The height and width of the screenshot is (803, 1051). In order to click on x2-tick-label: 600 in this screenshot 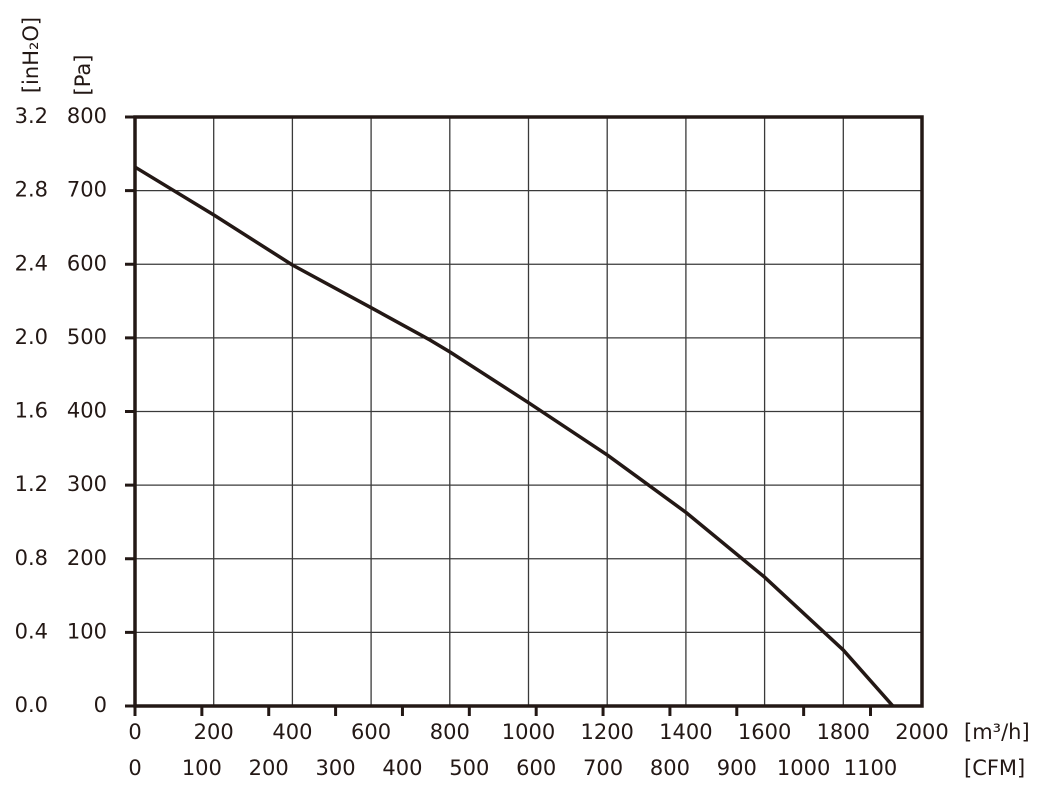, I will do `click(536, 768)`.